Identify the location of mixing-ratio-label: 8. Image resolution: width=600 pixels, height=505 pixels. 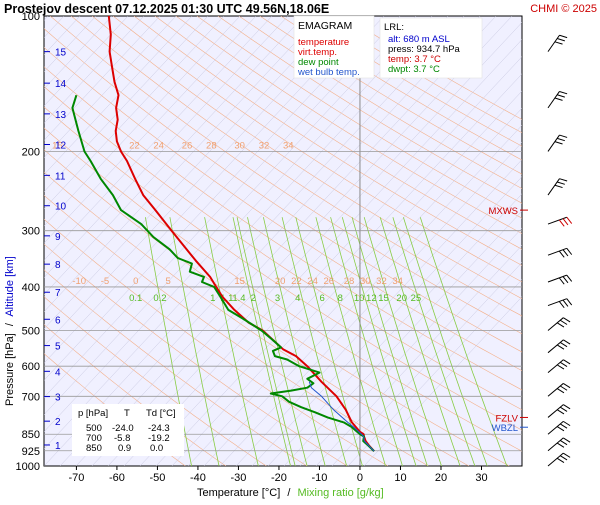
(340, 298).